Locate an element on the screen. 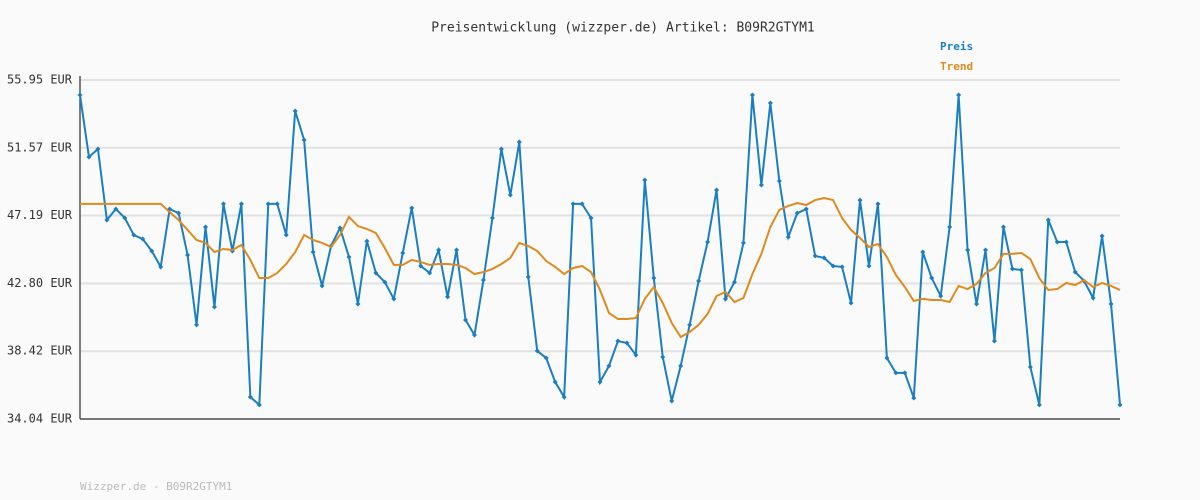  legend-label: Trend is located at coordinates (956, 66).